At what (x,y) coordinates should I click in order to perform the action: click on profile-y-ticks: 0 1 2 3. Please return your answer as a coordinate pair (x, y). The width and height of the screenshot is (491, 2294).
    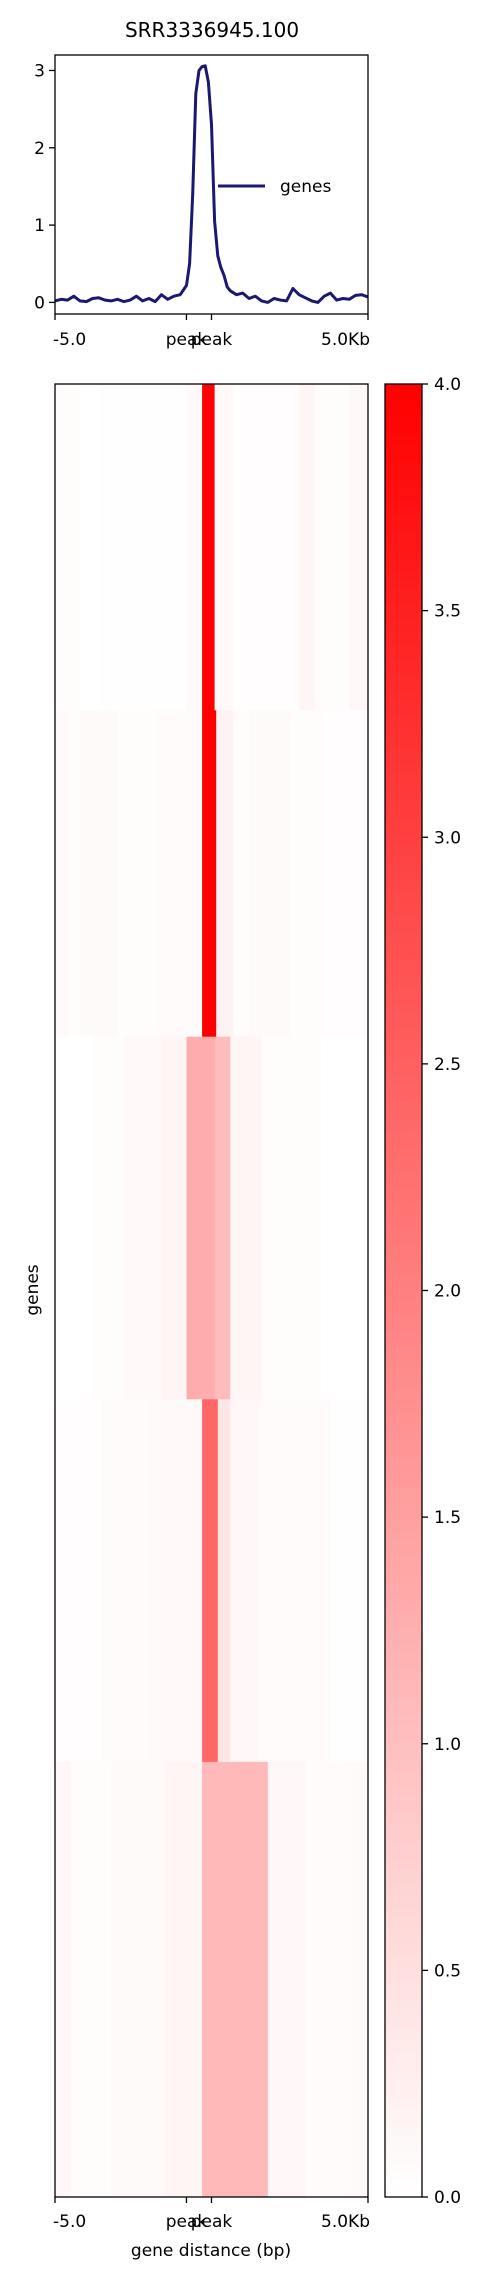
    Looking at the image, I should click on (44, 187).